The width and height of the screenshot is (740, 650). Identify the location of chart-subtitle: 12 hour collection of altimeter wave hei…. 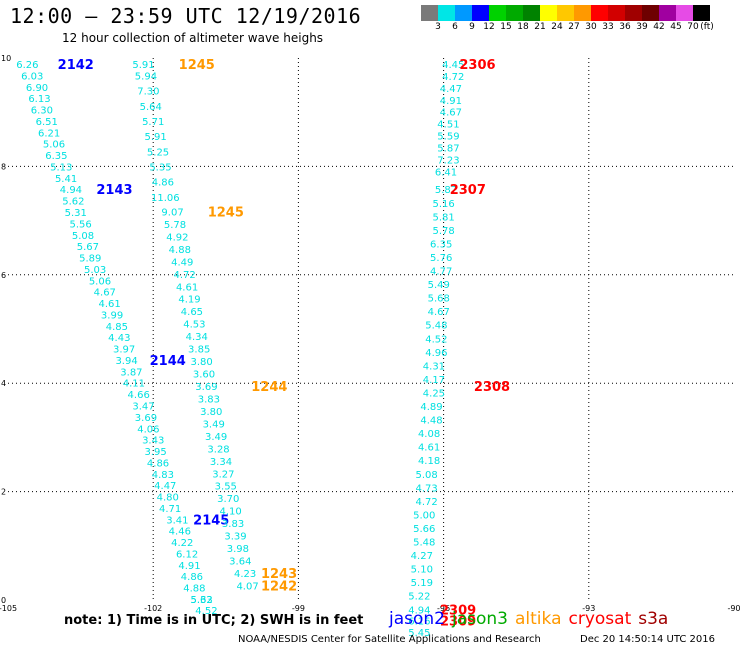
(193, 38).